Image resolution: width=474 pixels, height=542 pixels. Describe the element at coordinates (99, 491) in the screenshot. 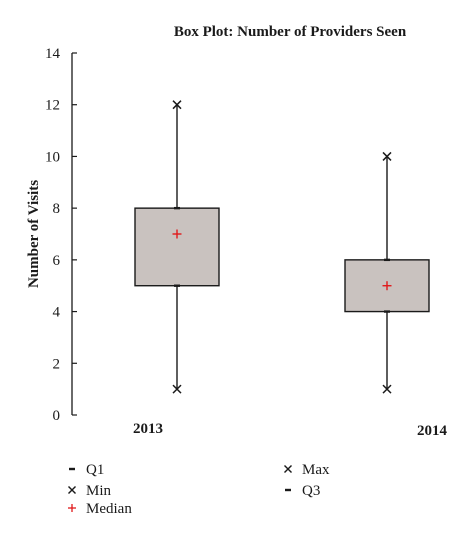

I see `legend-label: Min` at that location.